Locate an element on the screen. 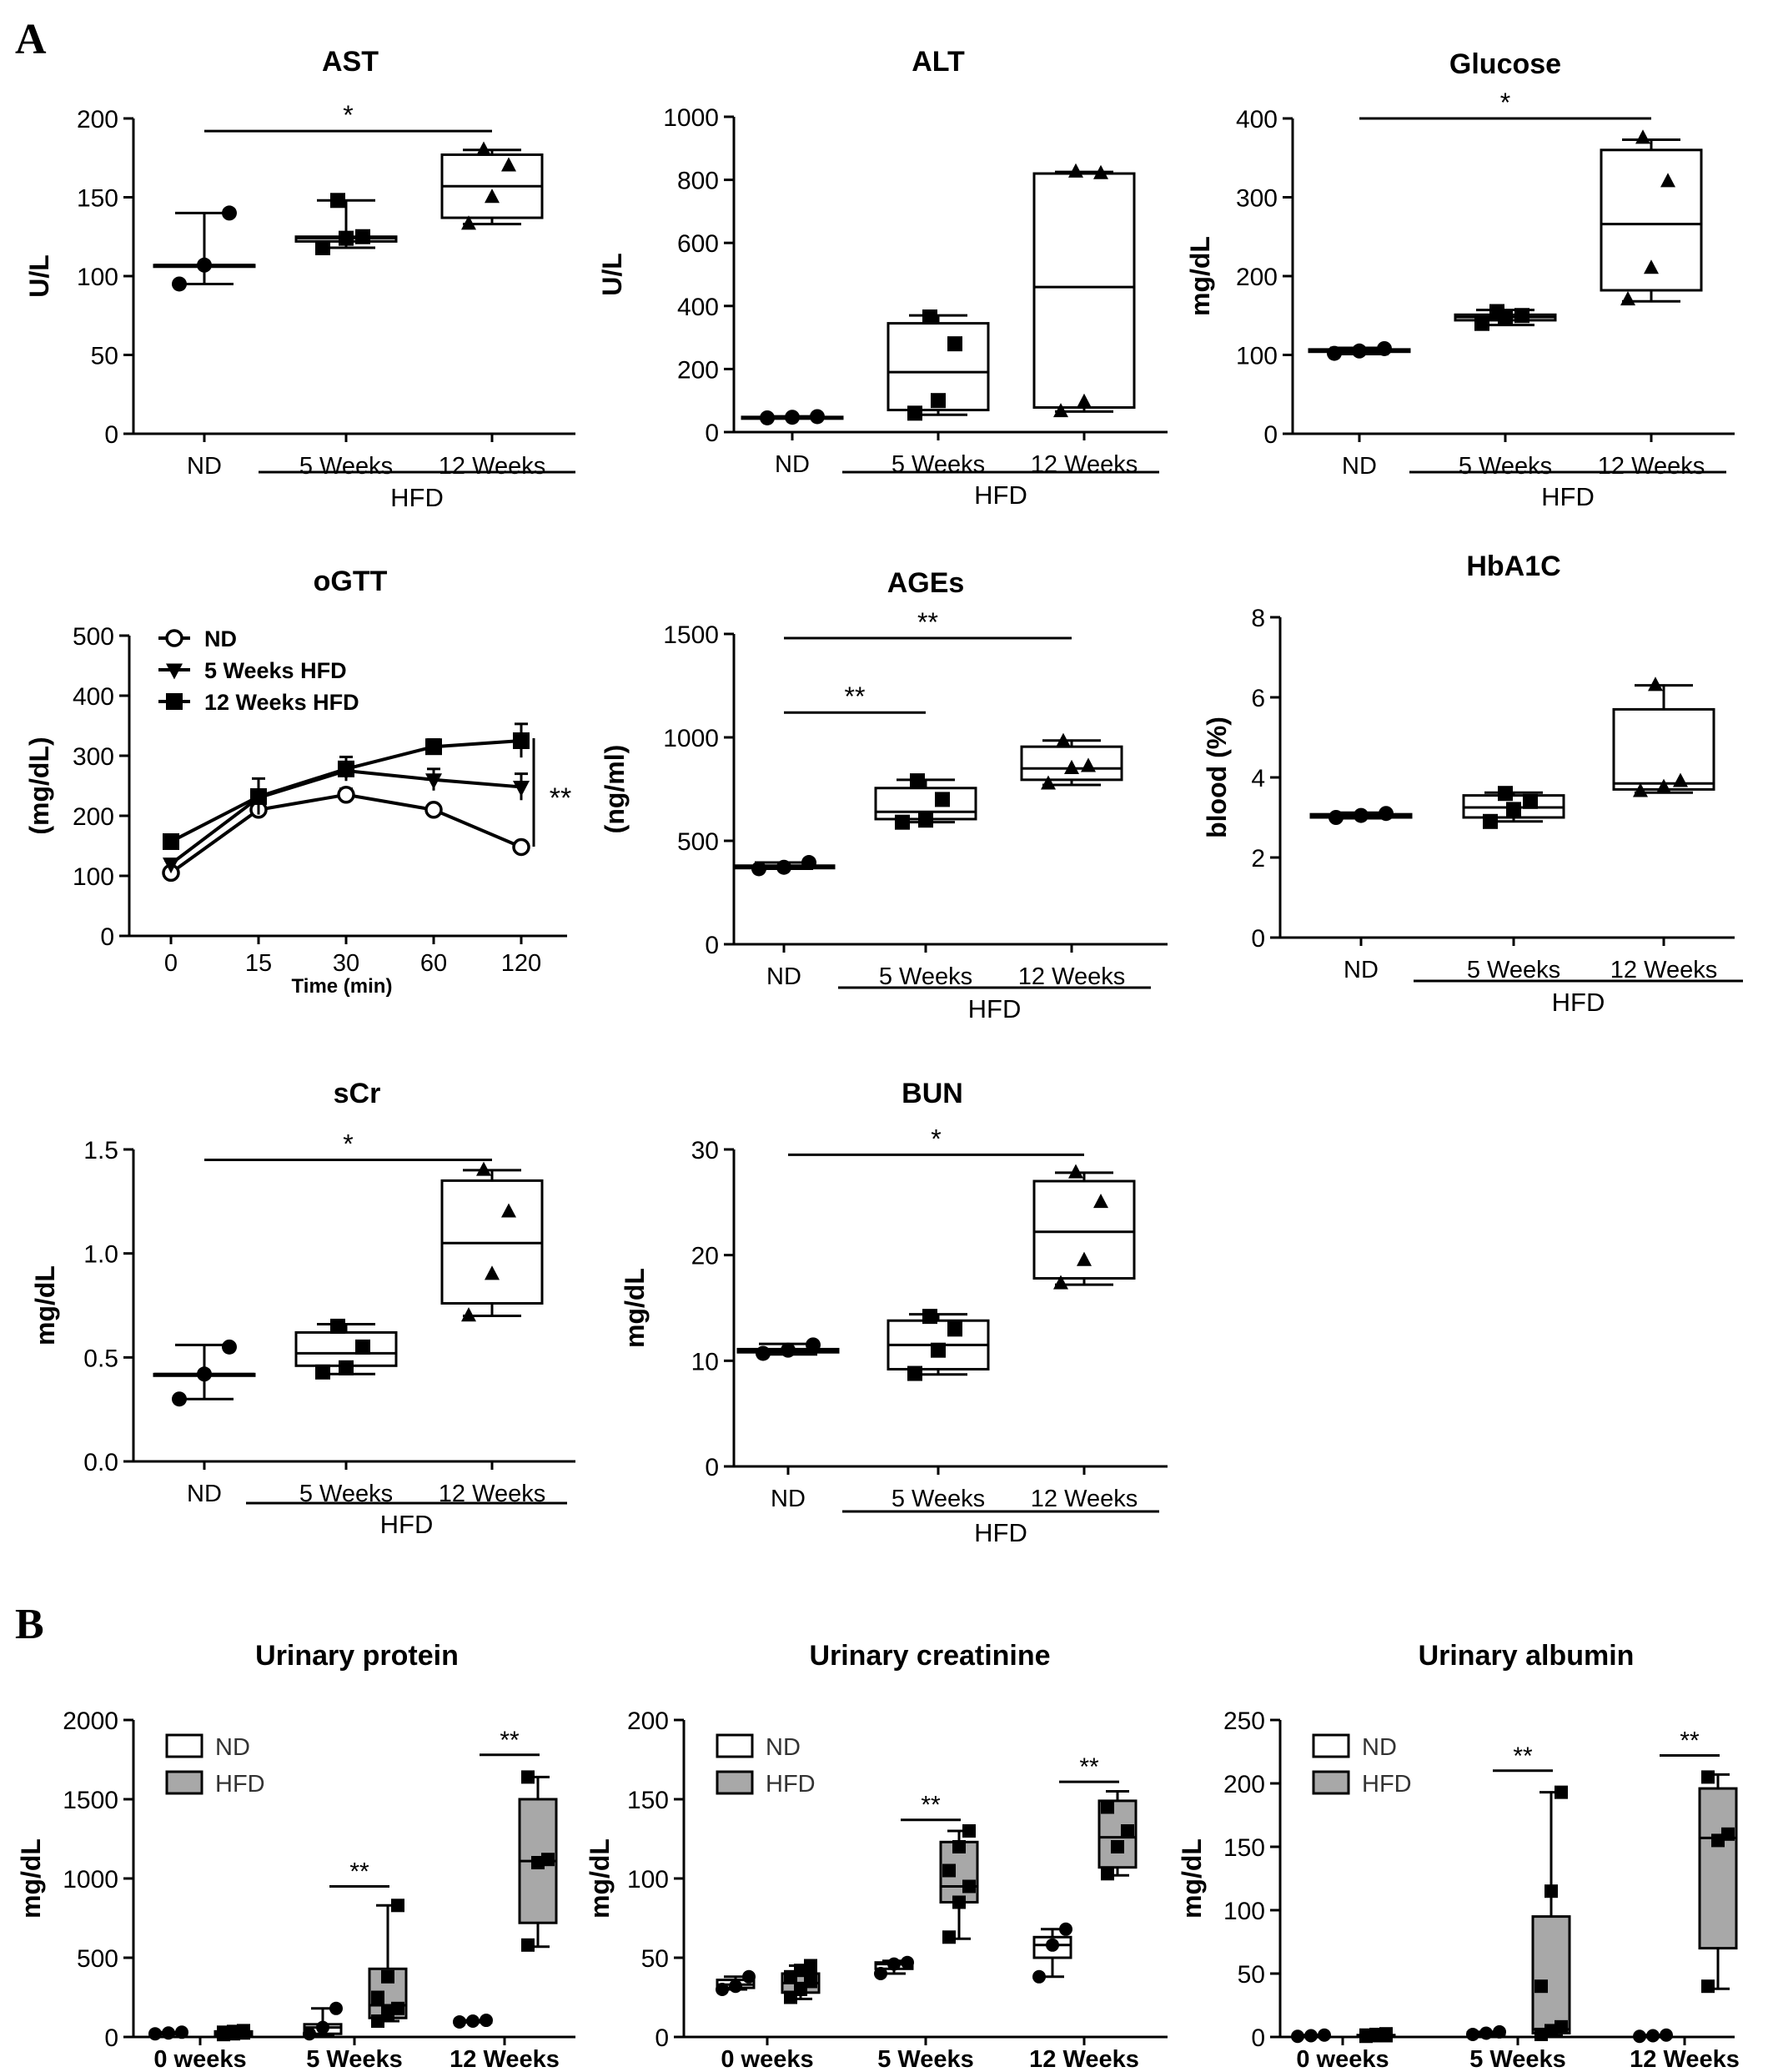 The width and height of the screenshot is (1768, 2072). legend-label: 5 Weeks HFD is located at coordinates (275, 670).